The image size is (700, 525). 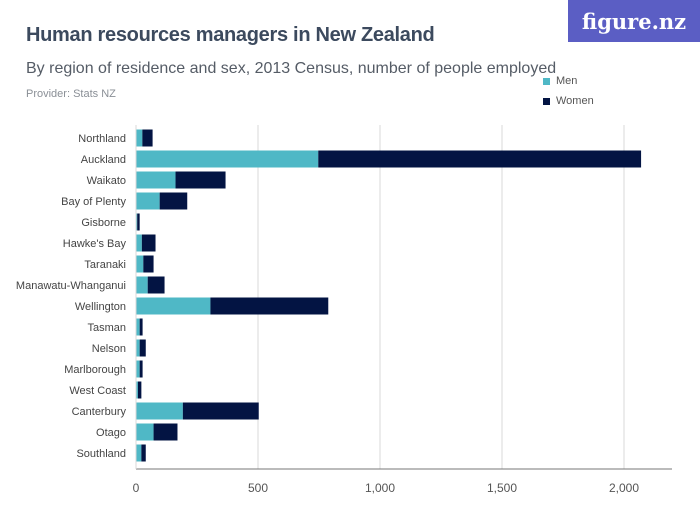 I want to click on legend-swatch-men, so click(x=546, y=81).